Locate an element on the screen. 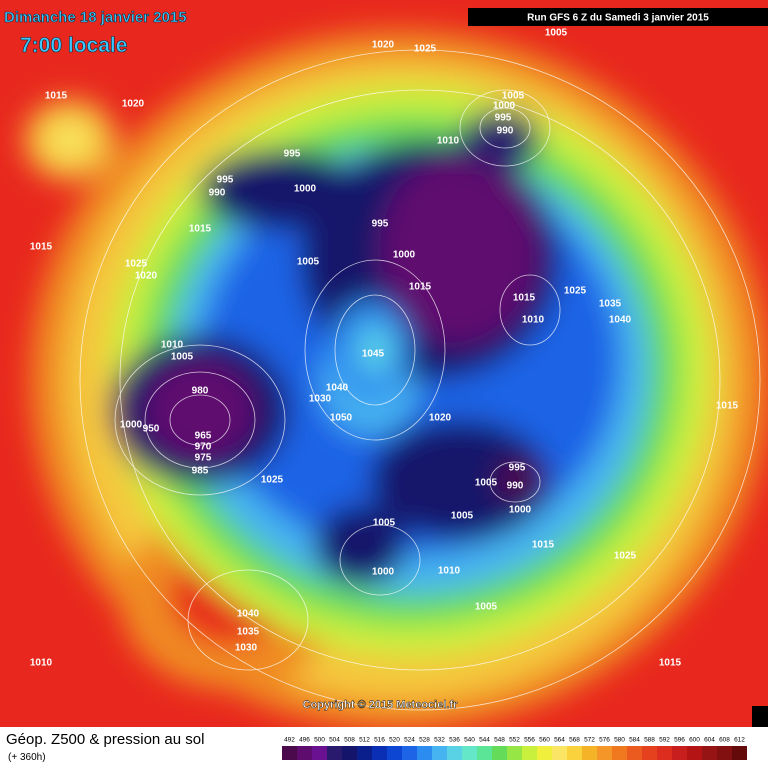  colorbar-label: 528 is located at coordinates (424, 740).